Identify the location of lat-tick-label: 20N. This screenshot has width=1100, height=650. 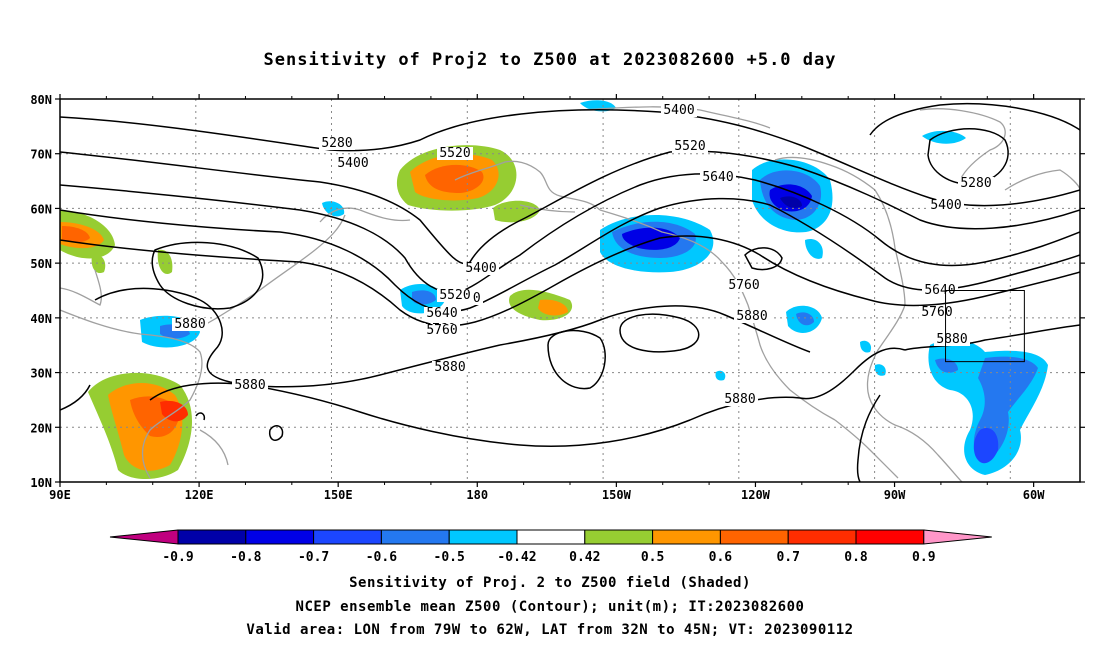
(41, 428).